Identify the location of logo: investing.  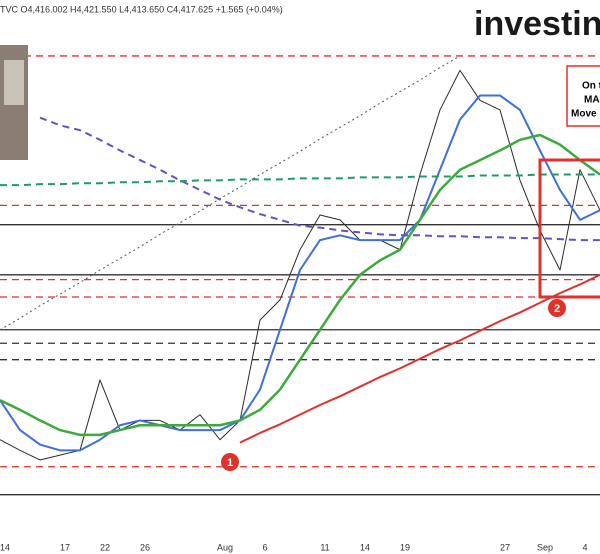
(537, 24).